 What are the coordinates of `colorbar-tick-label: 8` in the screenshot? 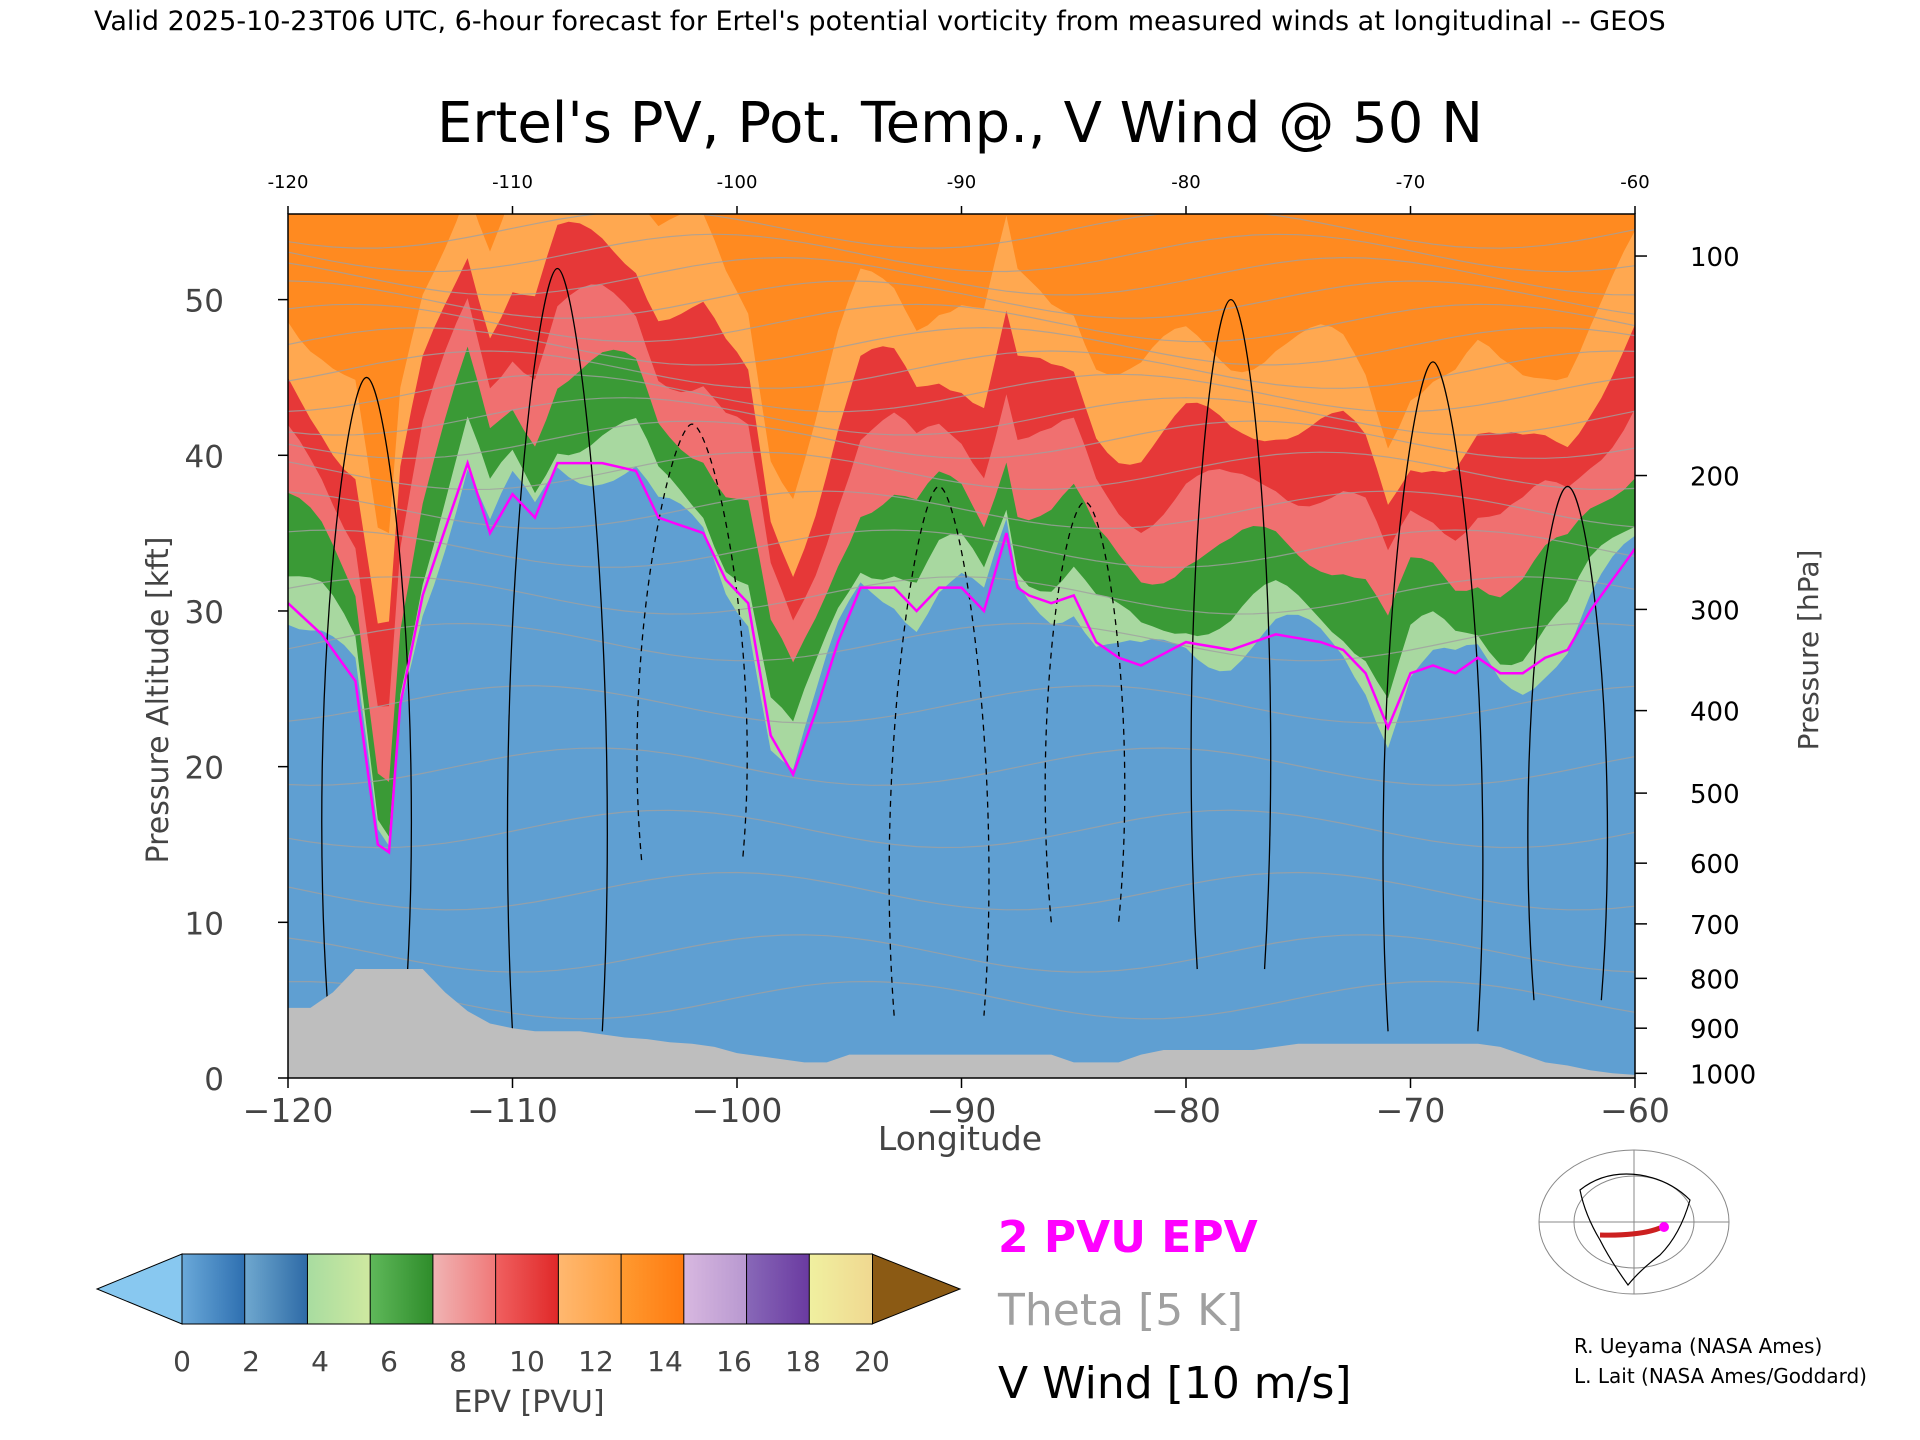 It's located at (458, 1361).